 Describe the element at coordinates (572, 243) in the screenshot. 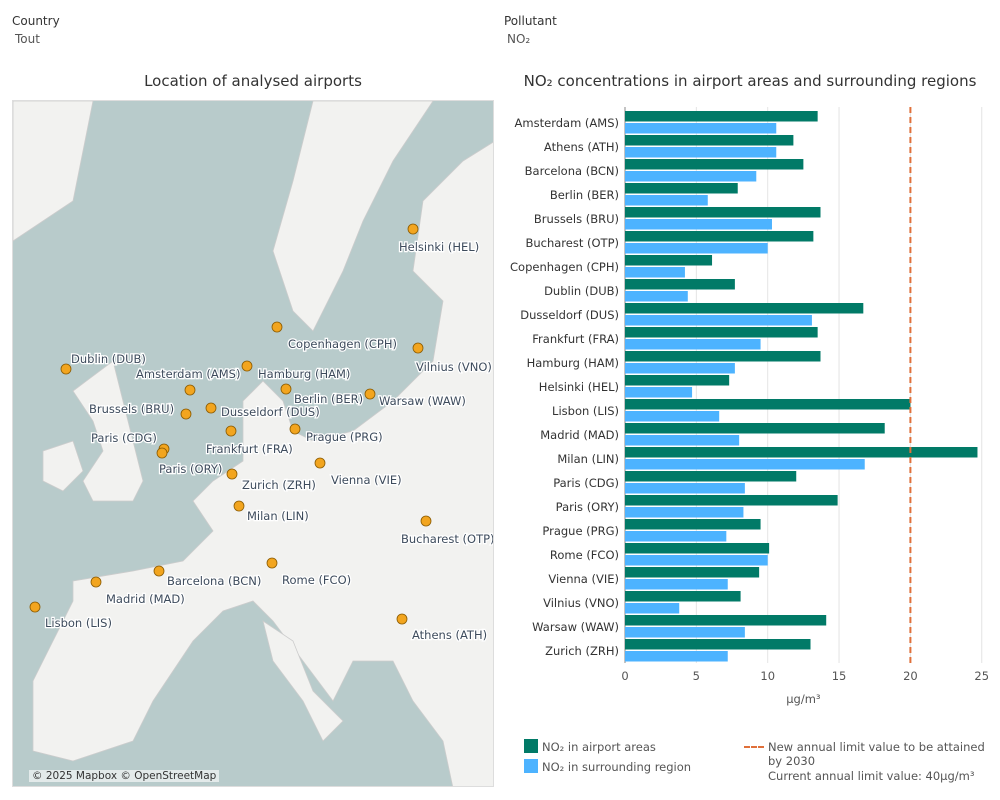

I see `category-label: Bucharest (OTP)` at that location.